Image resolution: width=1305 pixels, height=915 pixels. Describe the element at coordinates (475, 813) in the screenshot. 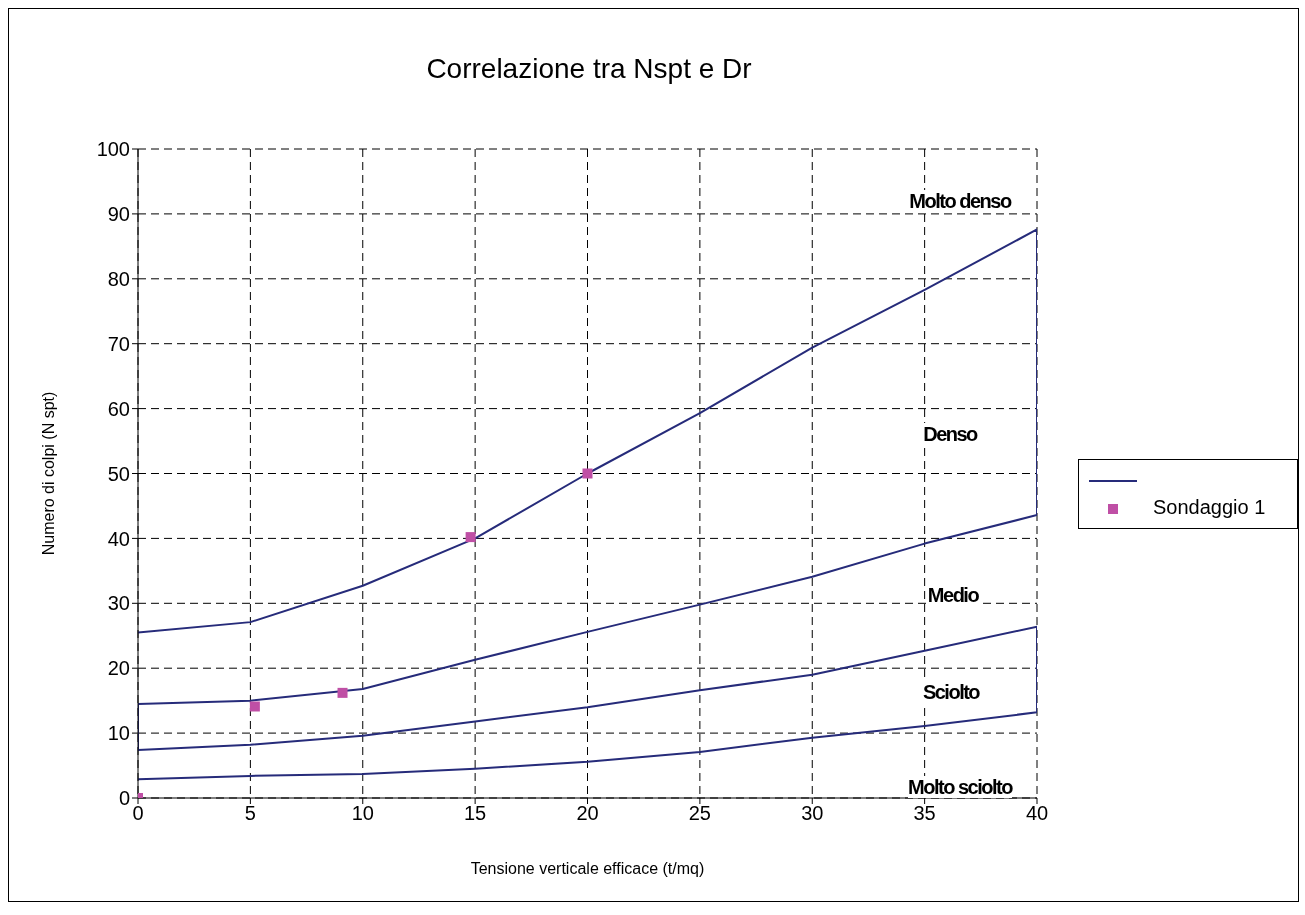

I see `x-tick-label: 15` at that location.